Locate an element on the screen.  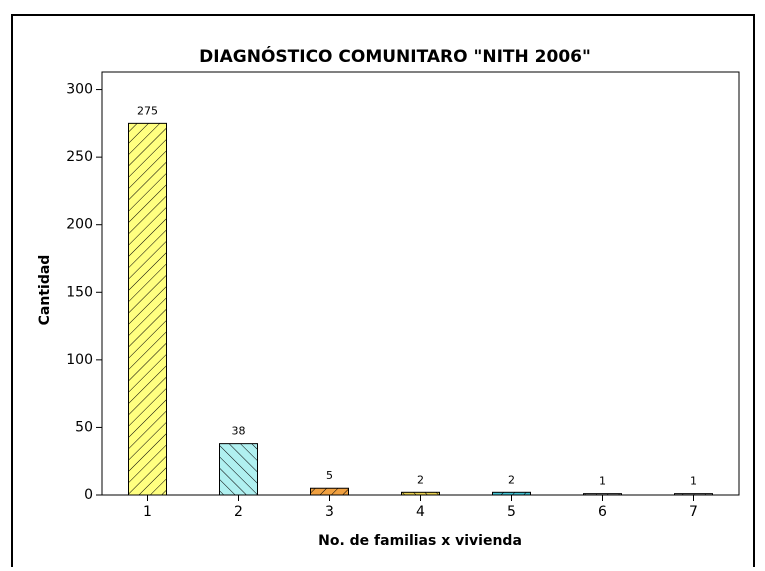
chart-title: DIAGNÓSTICO COMUNITARO "NITH 2006" is located at coordinates (395, 56).